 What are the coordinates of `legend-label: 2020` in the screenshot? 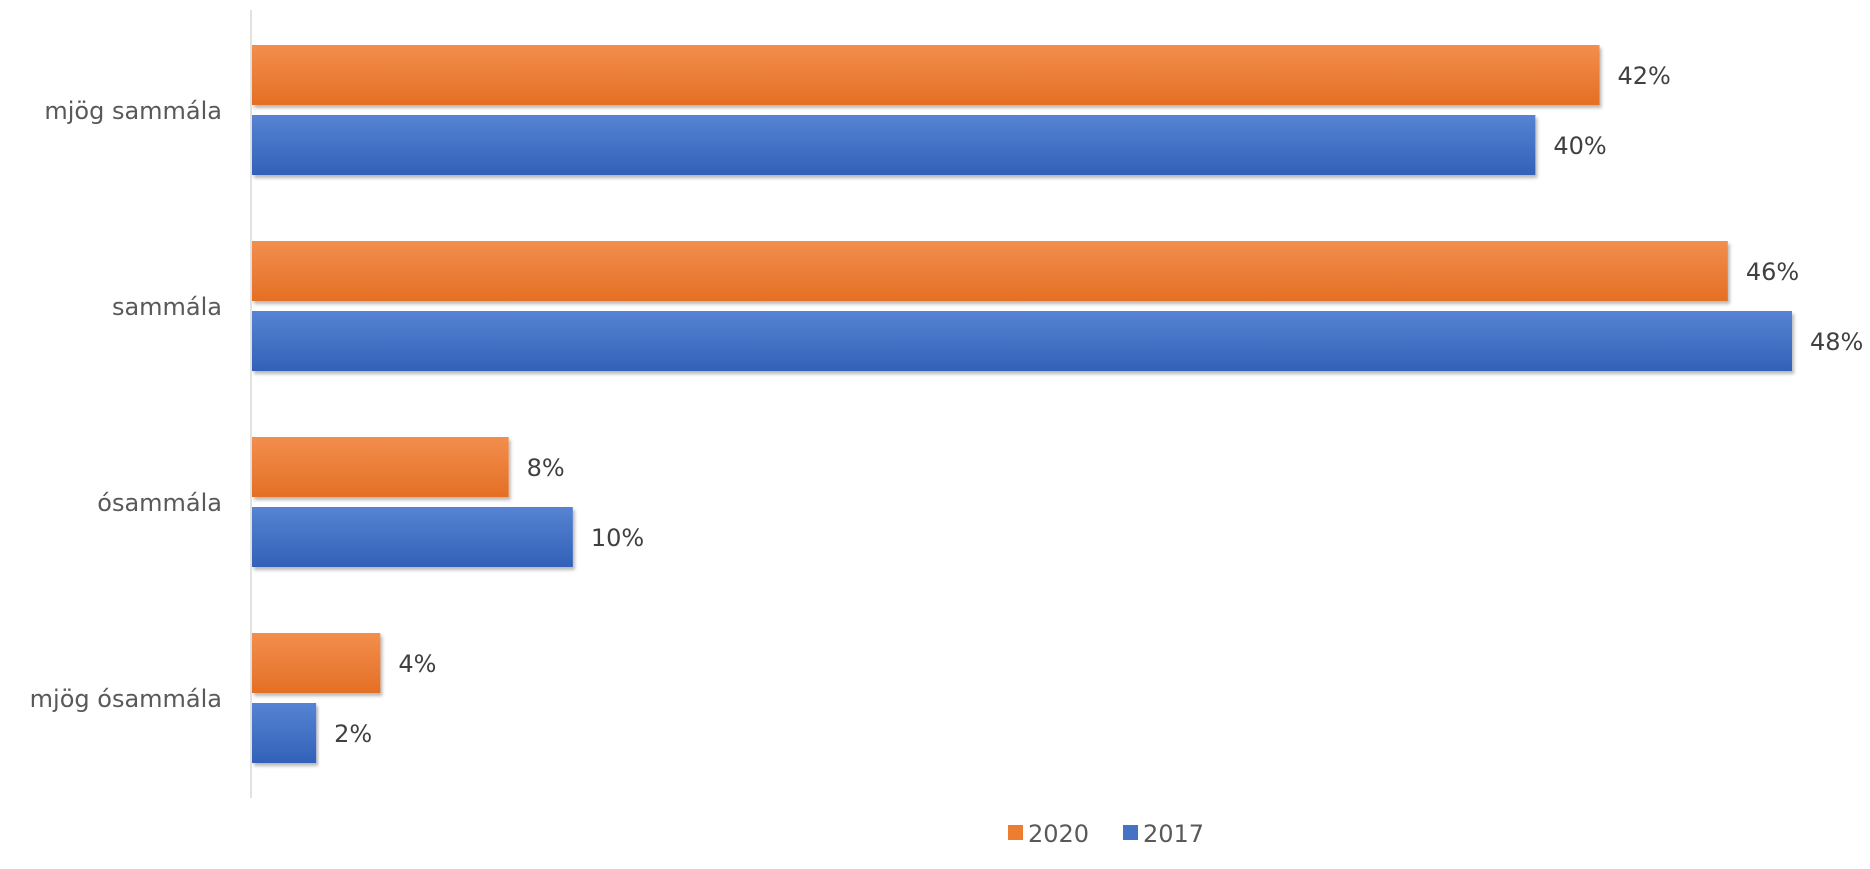 It's located at (1058, 834).